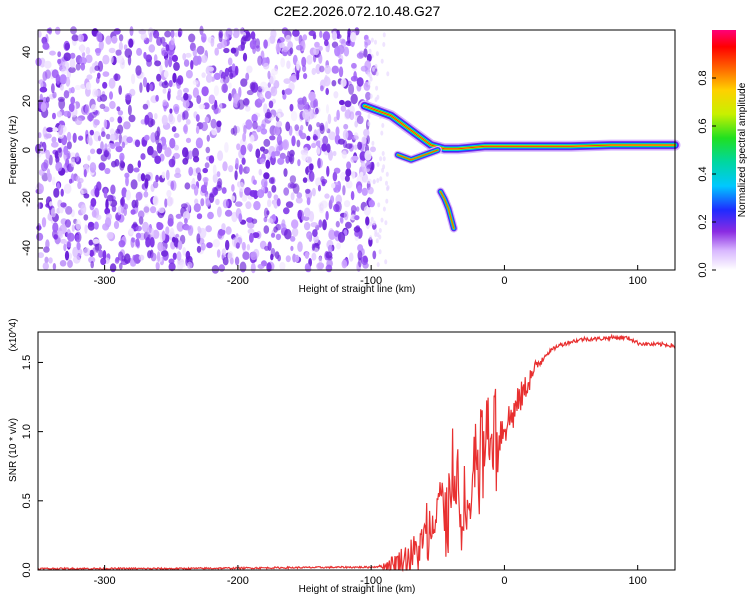 This screenshot has width=750, height=600. What do you see at coordinates (520, 166) in the screenshot?
I see `spectrogram-signal` at bounding box center [520, 166].